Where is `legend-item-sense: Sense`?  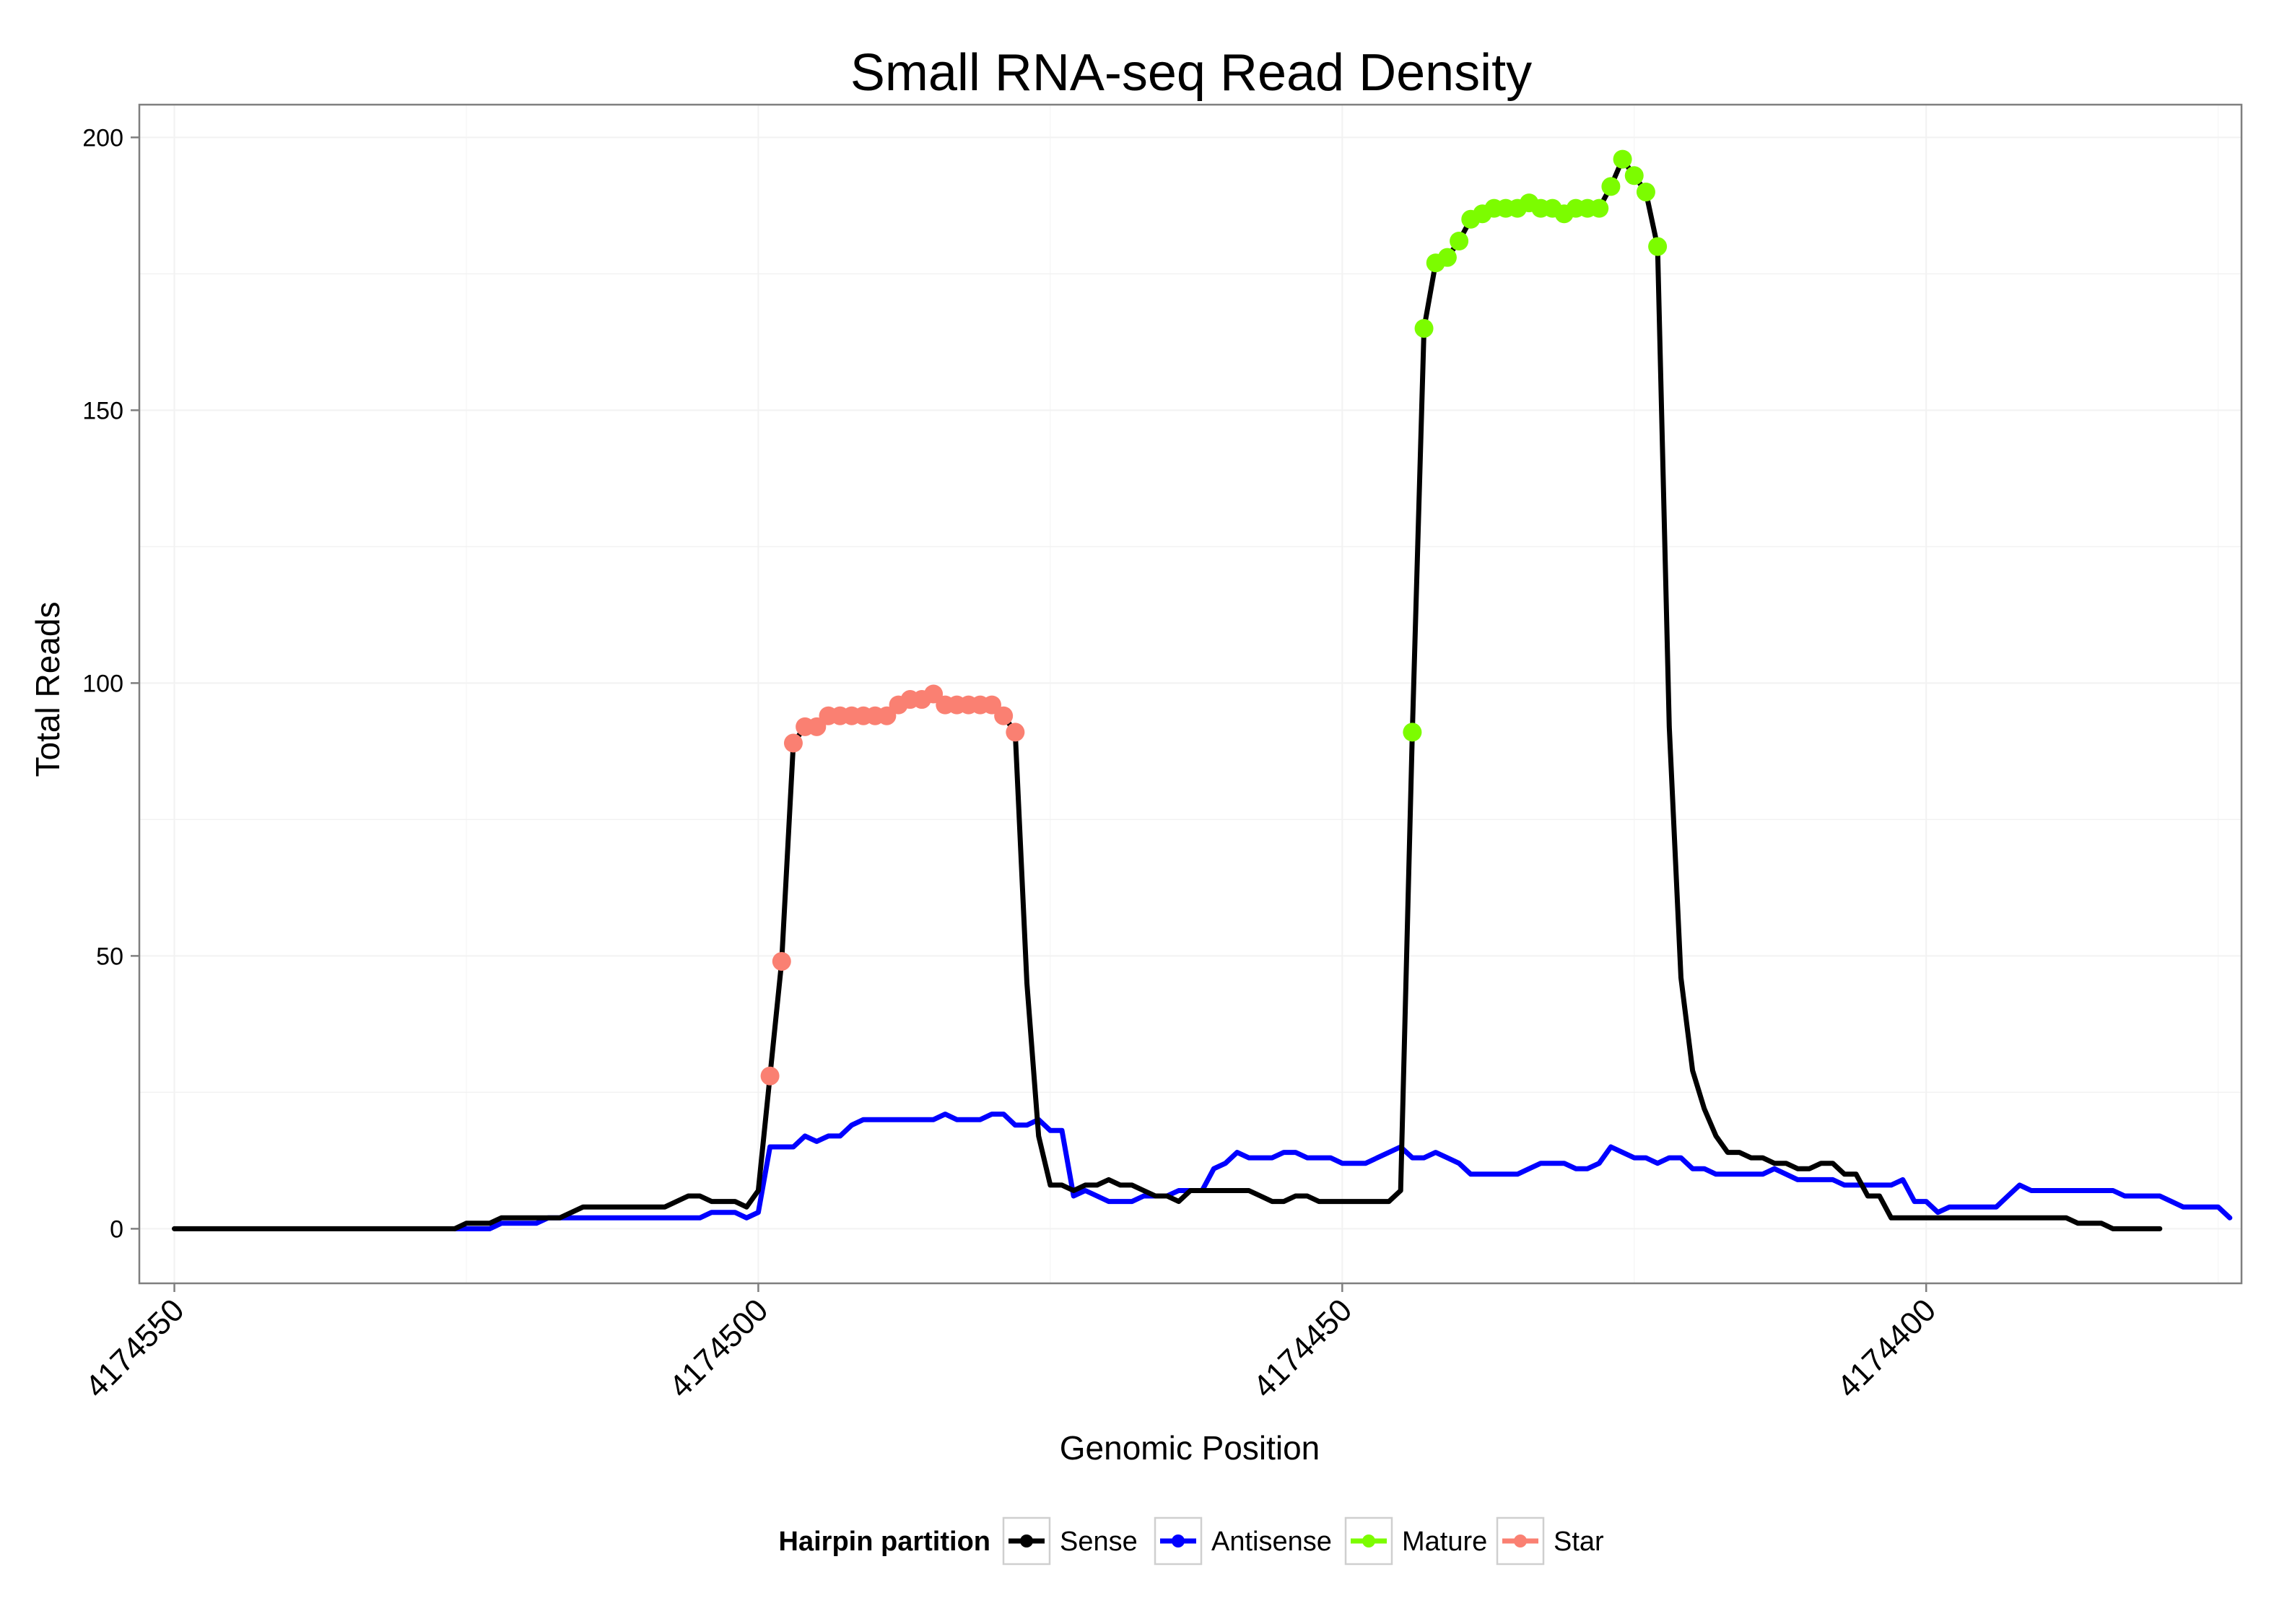 legend-item-sense: Sense is located at coordinates (1070, 1541).